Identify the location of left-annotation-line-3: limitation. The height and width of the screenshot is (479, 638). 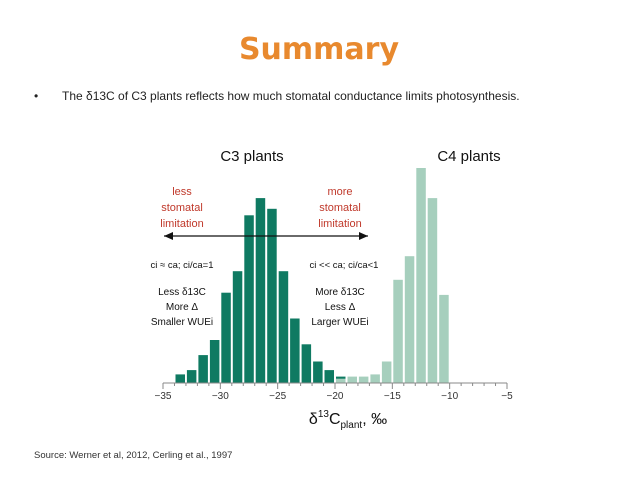
(181, 224).